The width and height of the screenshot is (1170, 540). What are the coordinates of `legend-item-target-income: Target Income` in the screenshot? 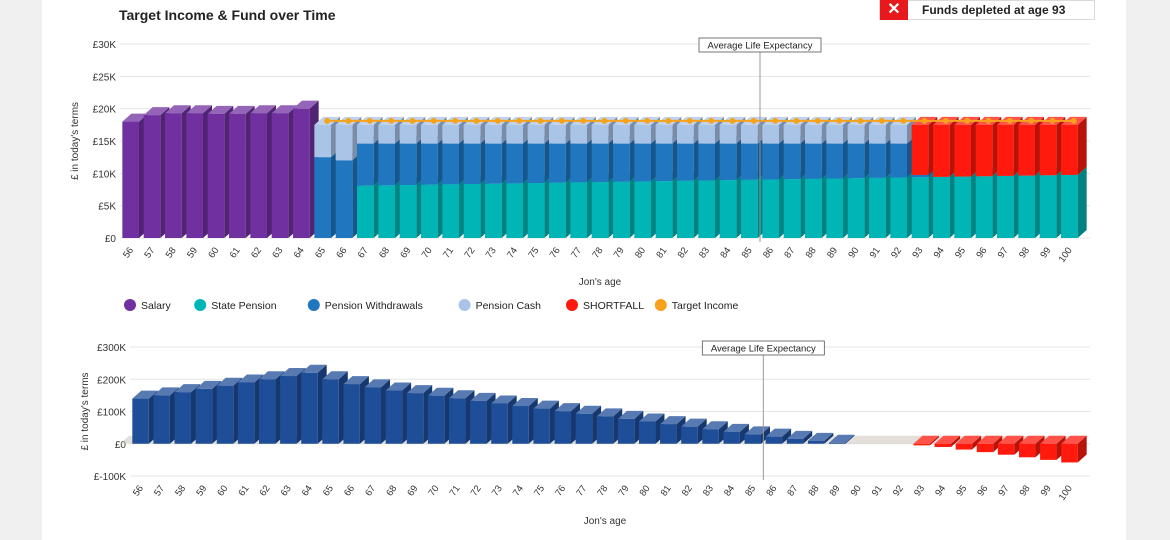 It's located at (696, 305).